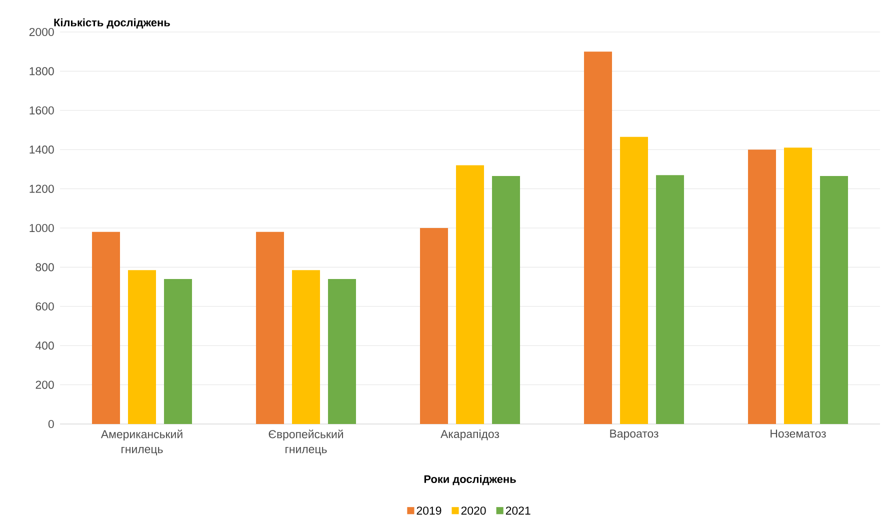 This screenshot has width=892, height=527. What do you see at coordinates (112, 23) in the screenshot?
I see `y-axis-title: Кількість досліджень` at bounding box center [112, 23].